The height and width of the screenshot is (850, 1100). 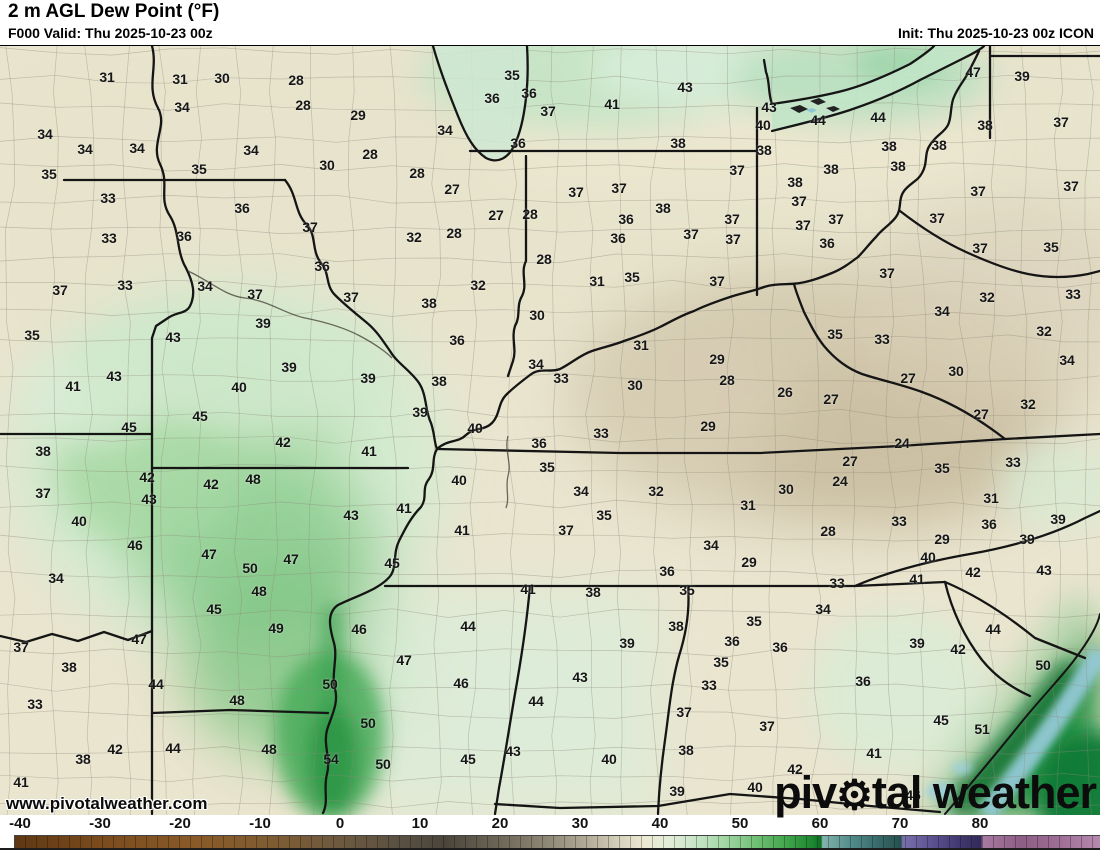 I want to click on station-value: 24, so click(x=902, y=443).